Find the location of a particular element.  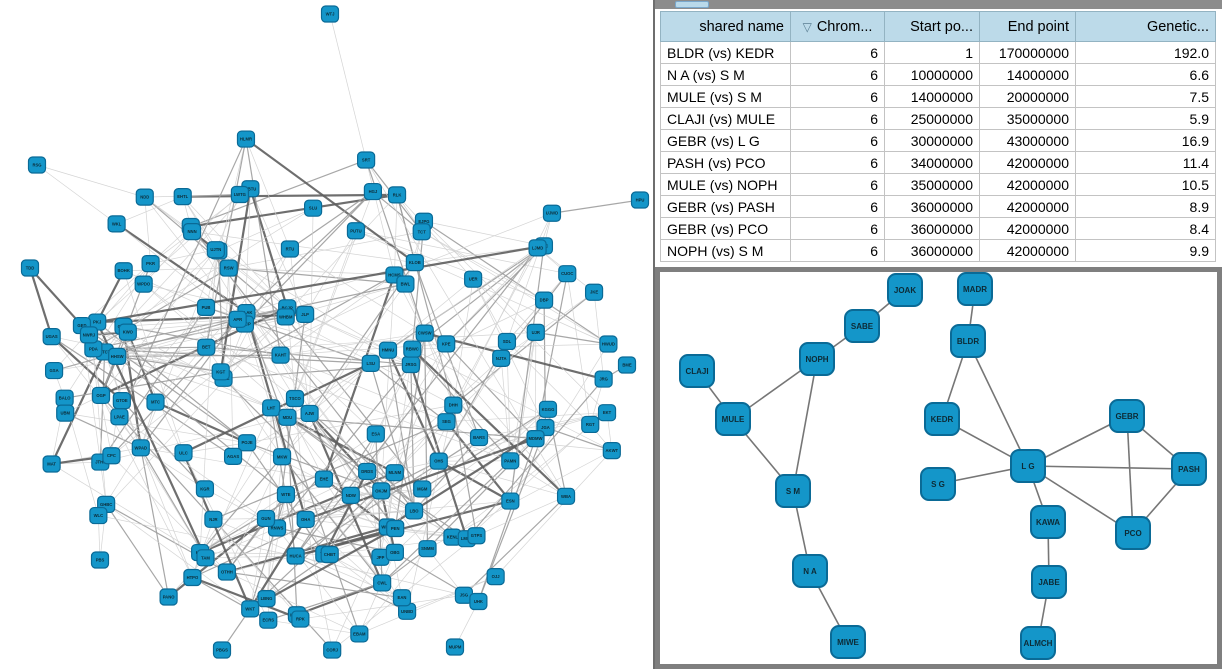

table-row: MULE (vs) NOPH 6 35000000 42000000 10.5 is located at coordinates (938, 184).